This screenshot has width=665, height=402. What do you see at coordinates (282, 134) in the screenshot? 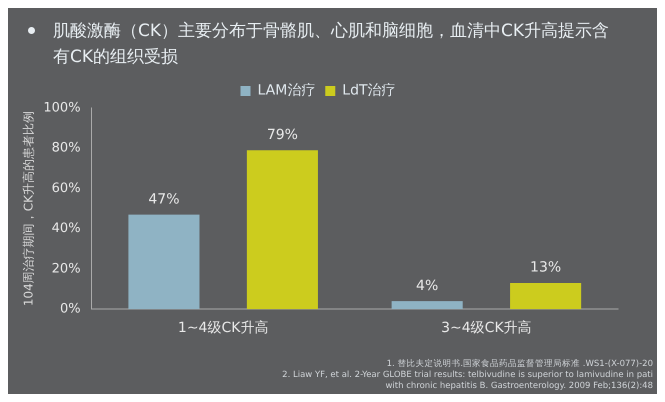
I see `data-label: 79%` at bounding box center [282, 134].